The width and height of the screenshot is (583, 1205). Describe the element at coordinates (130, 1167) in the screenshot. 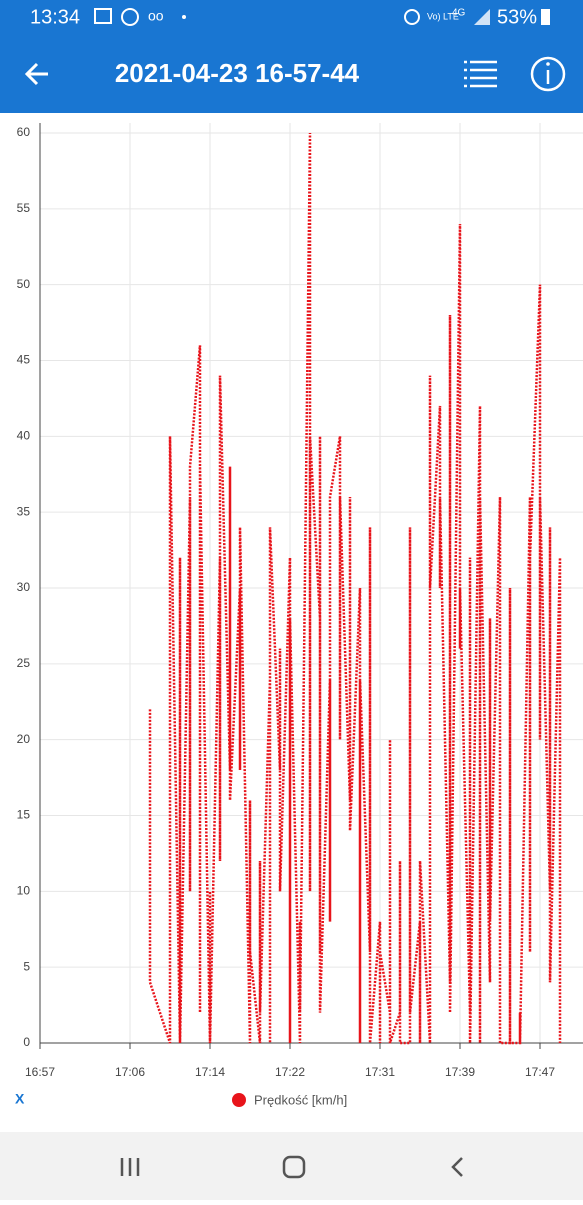

I see `recents-button` at that location.